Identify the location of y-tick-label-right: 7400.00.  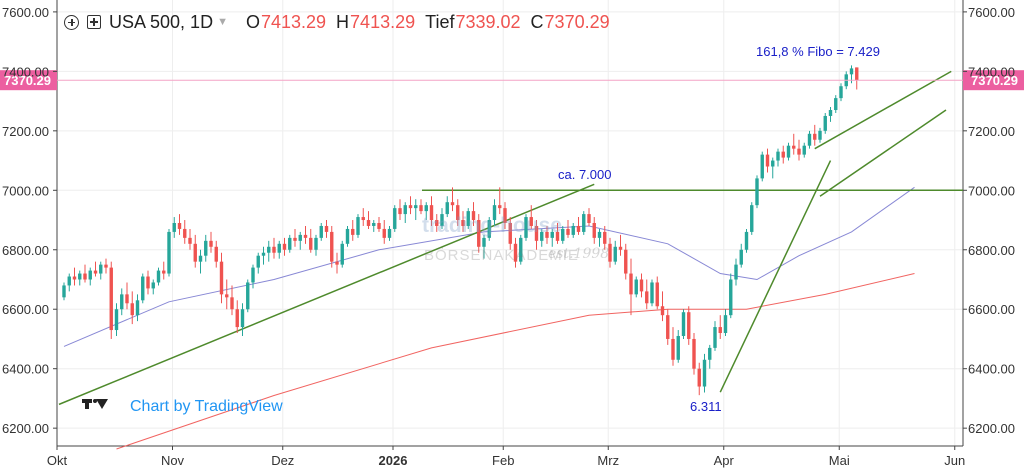
(991, 71).